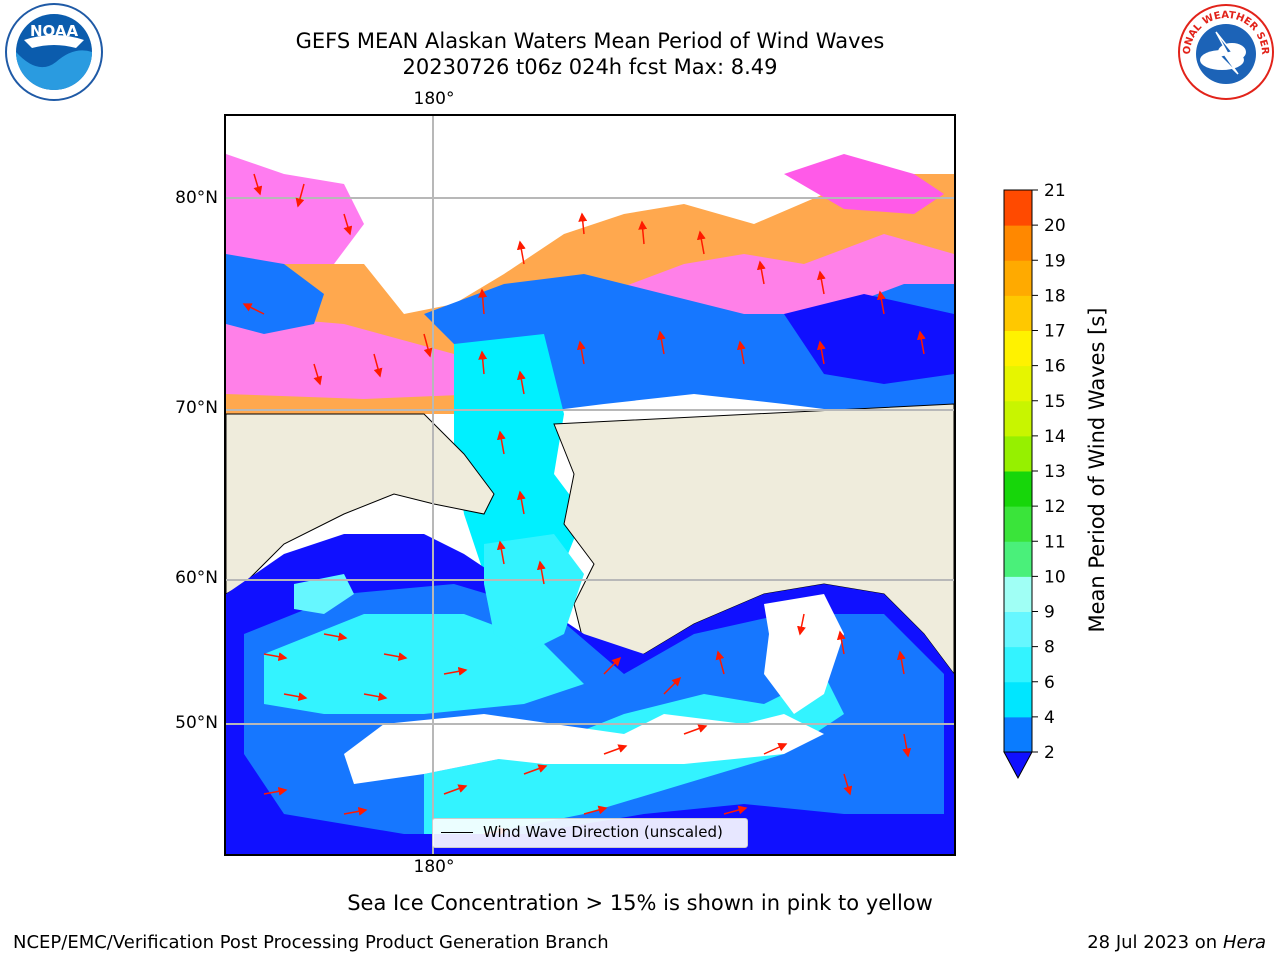 This screenshot has height=960, width=1280. I want to click on colorbar-tick-label: 19, so click(1055, 261).